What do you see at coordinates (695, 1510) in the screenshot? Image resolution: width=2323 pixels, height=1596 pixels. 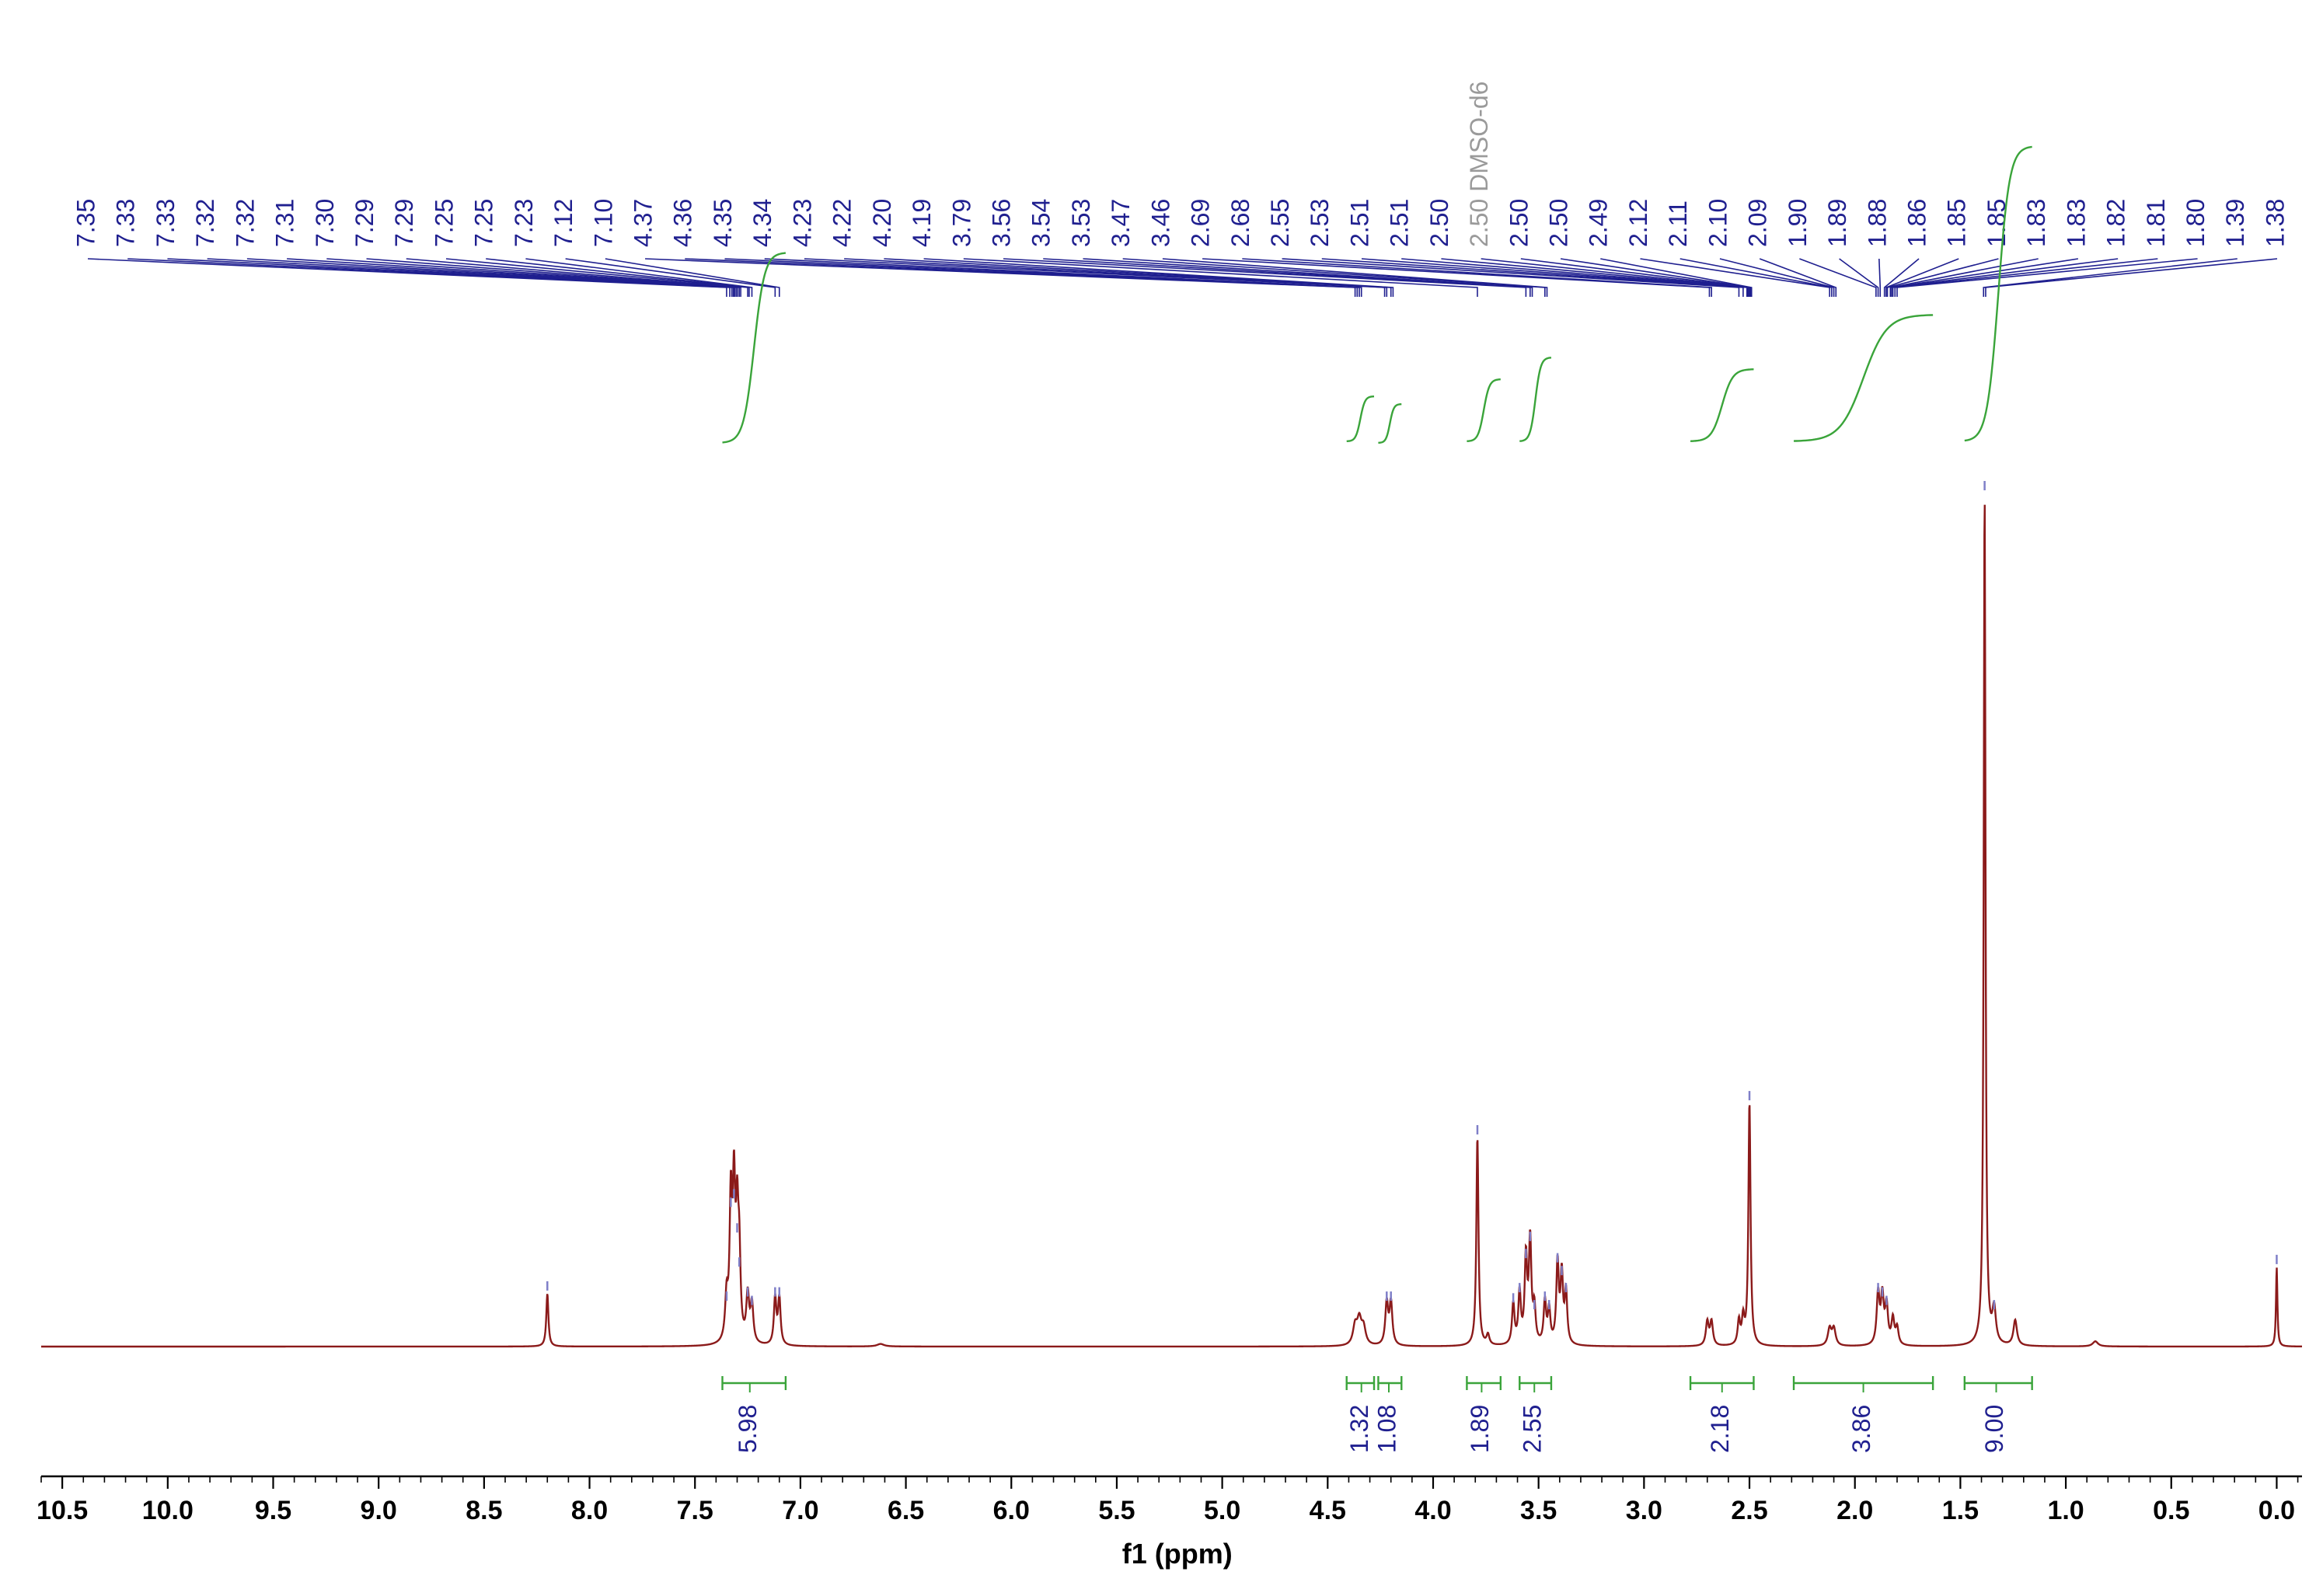 I see `x-tick-label: 7.5` at bounding box center [695, 1510].